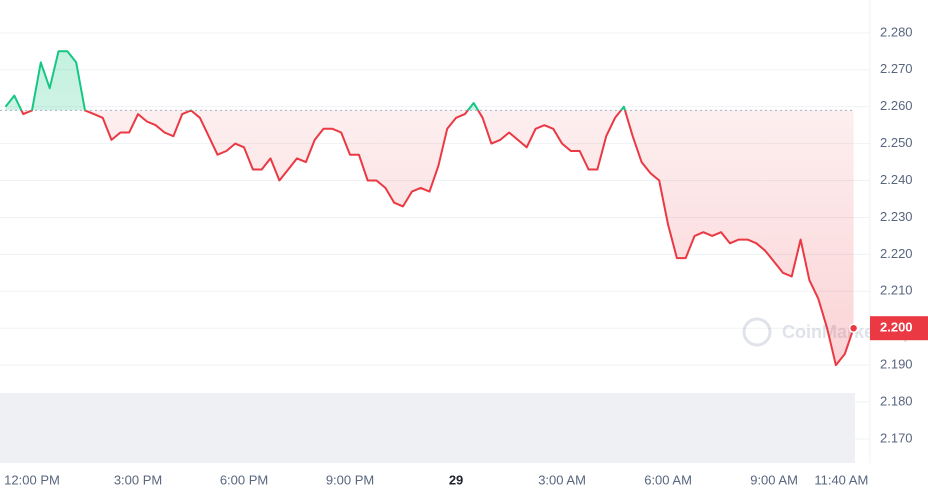 This screenshot has width=928, height=495. What do you see at coordinates (896, 142) in the screenshot?
I see `y-tick-label: 2.250` at bounding box center [896, 142].